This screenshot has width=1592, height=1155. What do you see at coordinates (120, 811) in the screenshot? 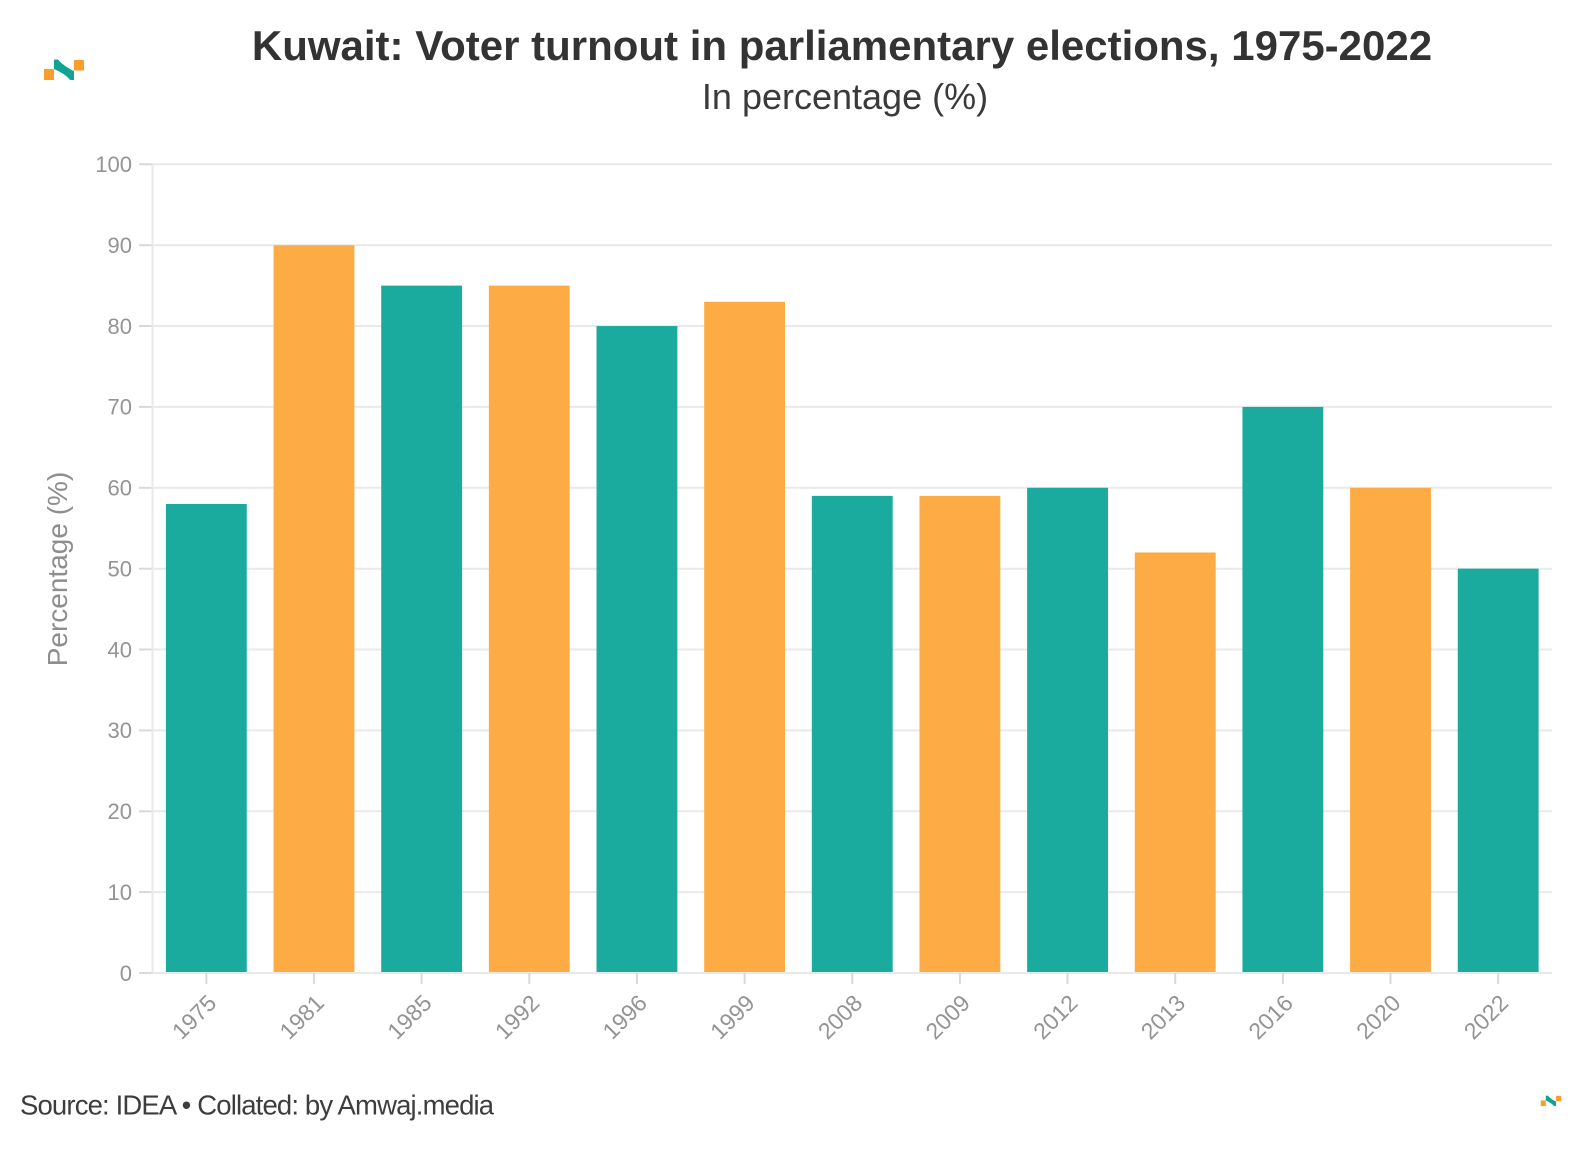
I see `svg-text: 20` at bounding box center [120, 811].